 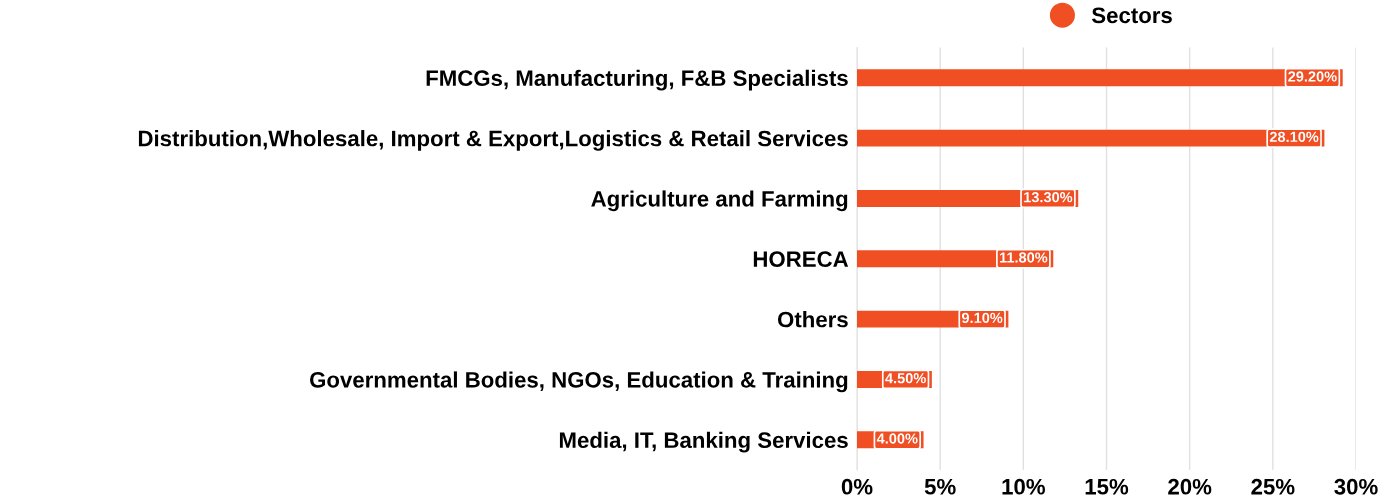 What do you see at coordinates (637, 80) in the screenshot?
I see `y-tick-label: FMCGs, Manufacturing, F&B Specialists` at bounding box center [637, 80].